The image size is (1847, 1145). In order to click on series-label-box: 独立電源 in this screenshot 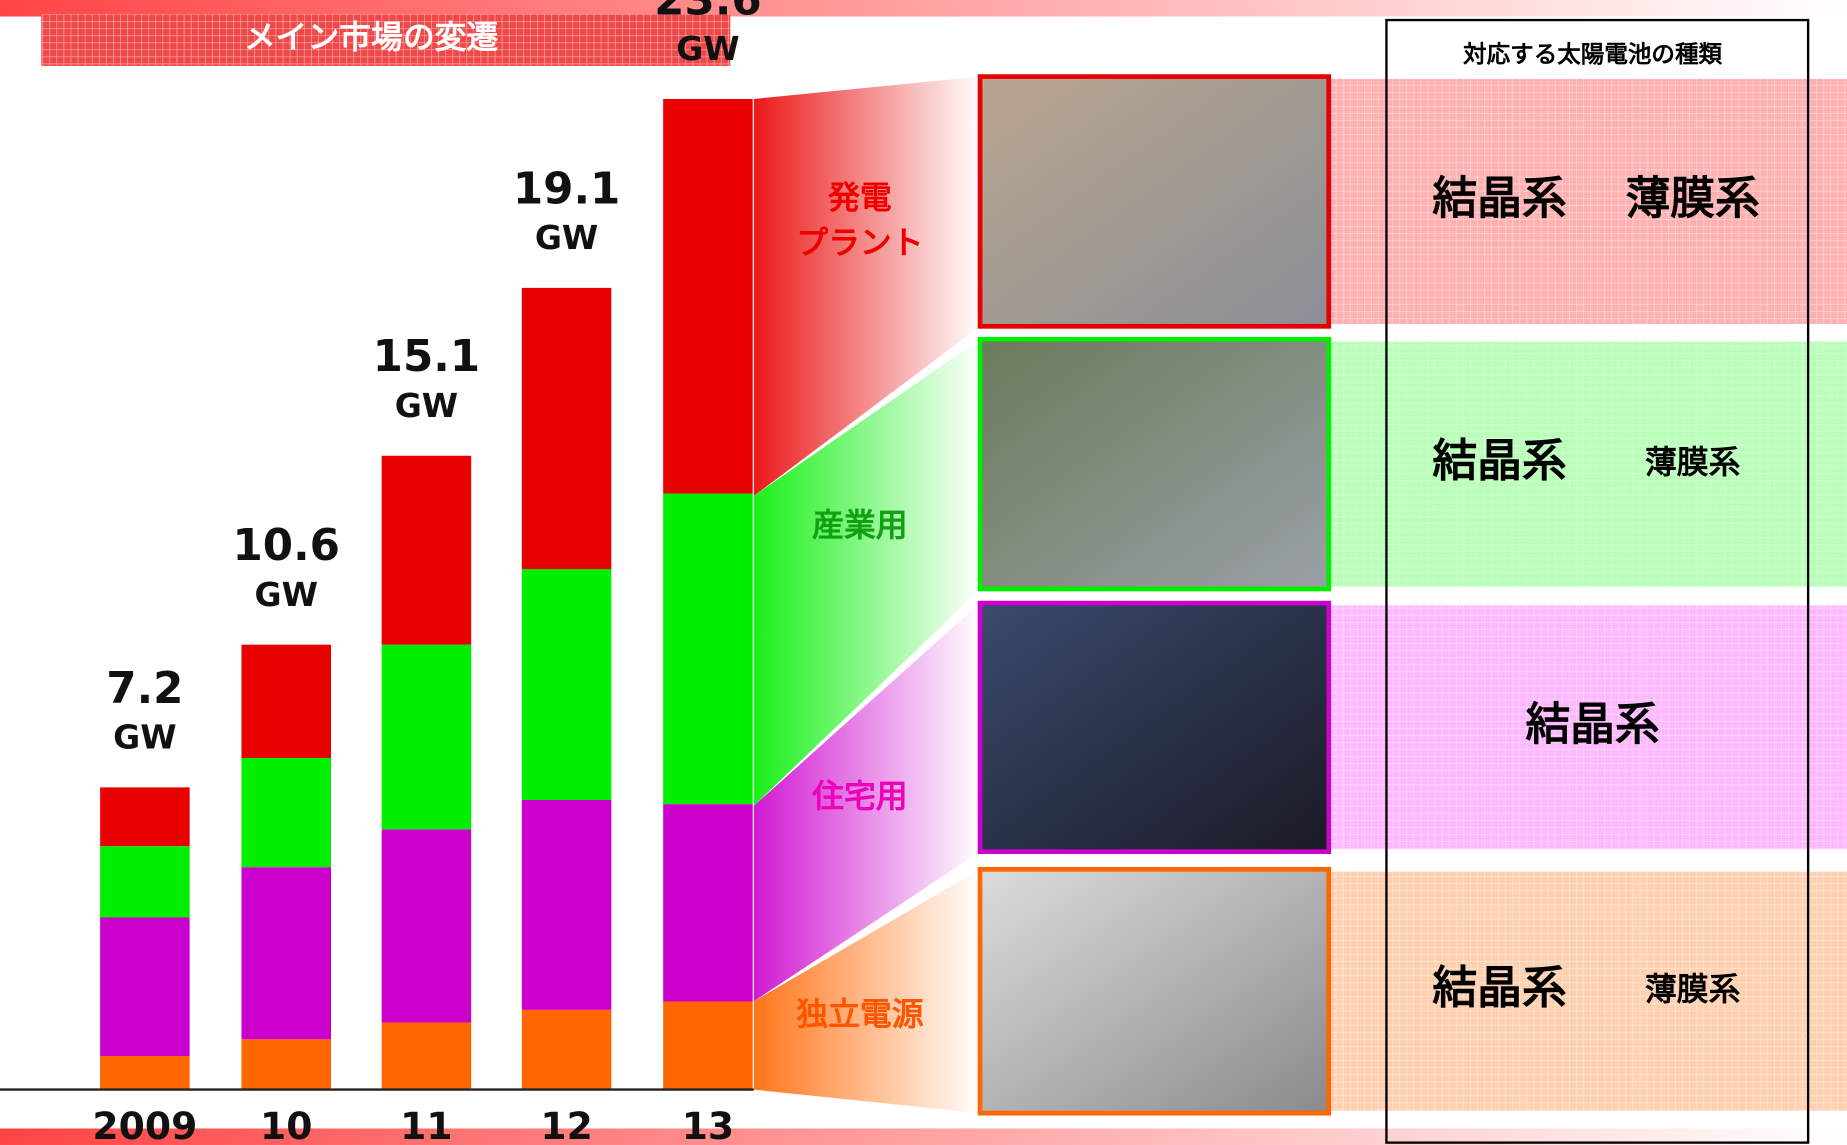, I will do `click(860, 1015)`.